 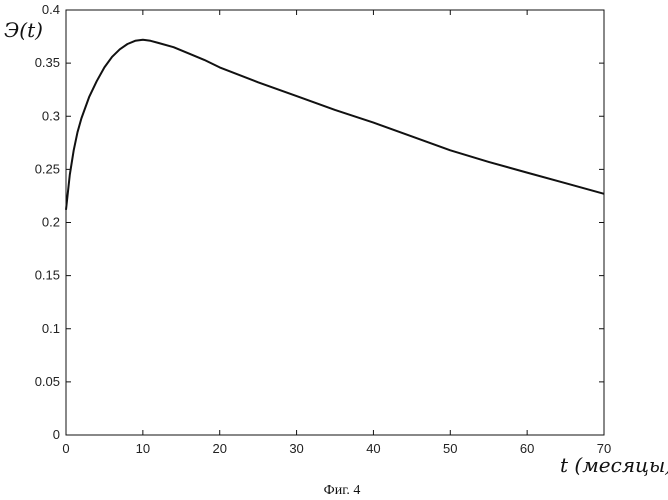 What do you see at coordinates (56, 434) in the screenshot?
I see `y-tick-label: 0` at bounding box center [56, 434].